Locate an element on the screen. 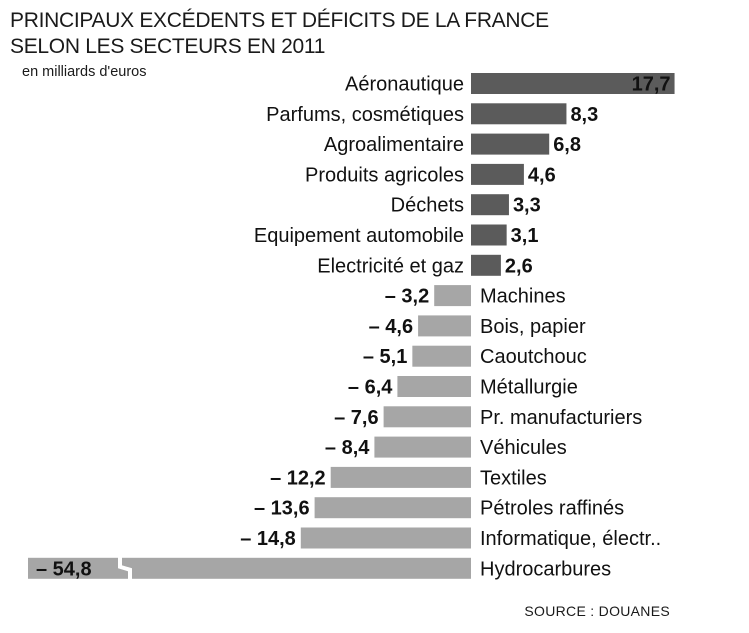 This screenshot has height=633, width=749. category-label: Electricité et gaz is located at coordinates (390, 266).